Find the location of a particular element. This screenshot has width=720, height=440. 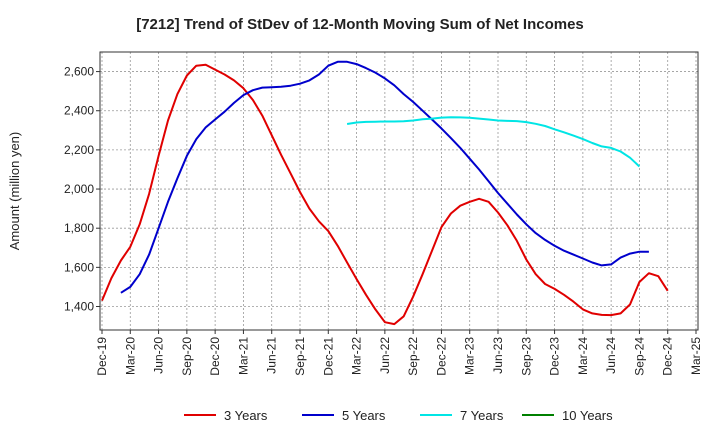

x-tick-label: Jun-21 is located at coordinates (272, 355).